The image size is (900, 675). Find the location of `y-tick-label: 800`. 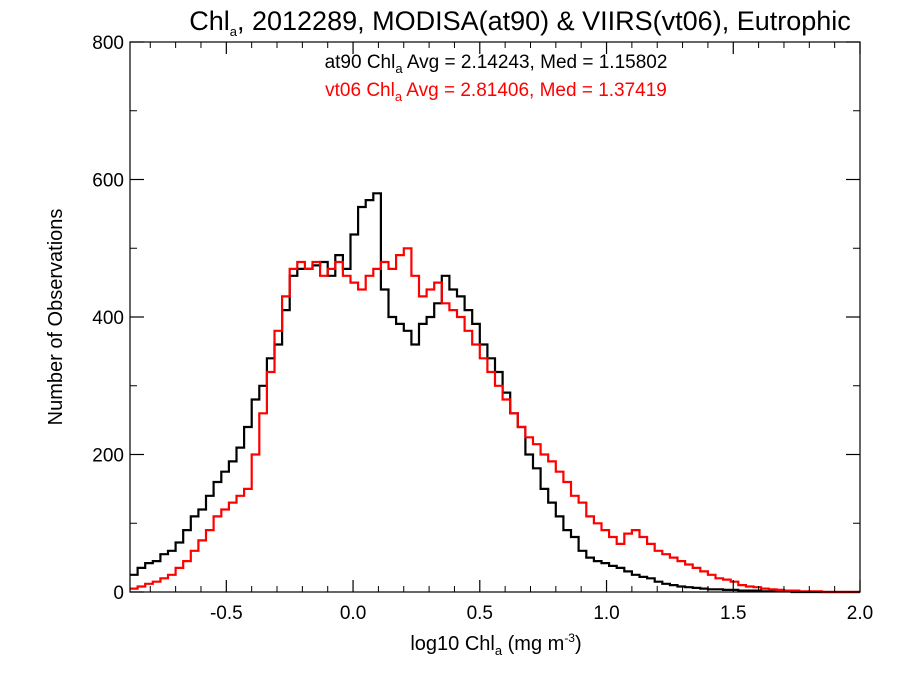

y-tick-label: 800 is located at coordinates (108, 43).